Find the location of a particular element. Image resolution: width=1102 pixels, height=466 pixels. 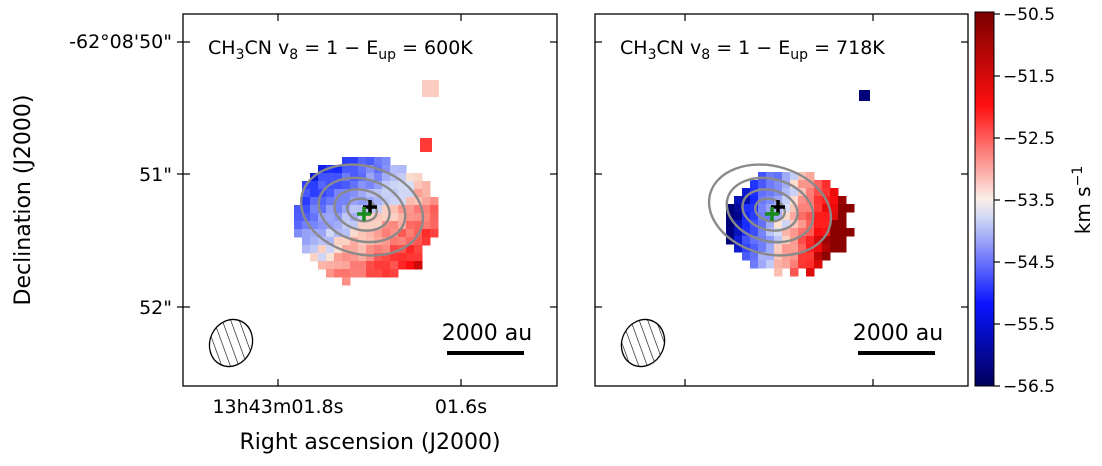

beam is located at coordinates (231, 343).